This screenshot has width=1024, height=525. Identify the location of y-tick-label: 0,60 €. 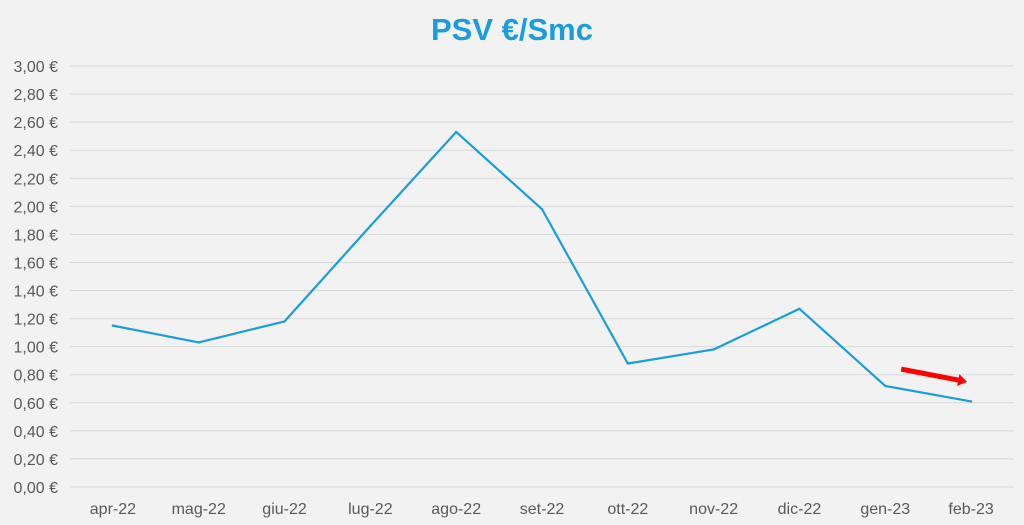
(36, 404).